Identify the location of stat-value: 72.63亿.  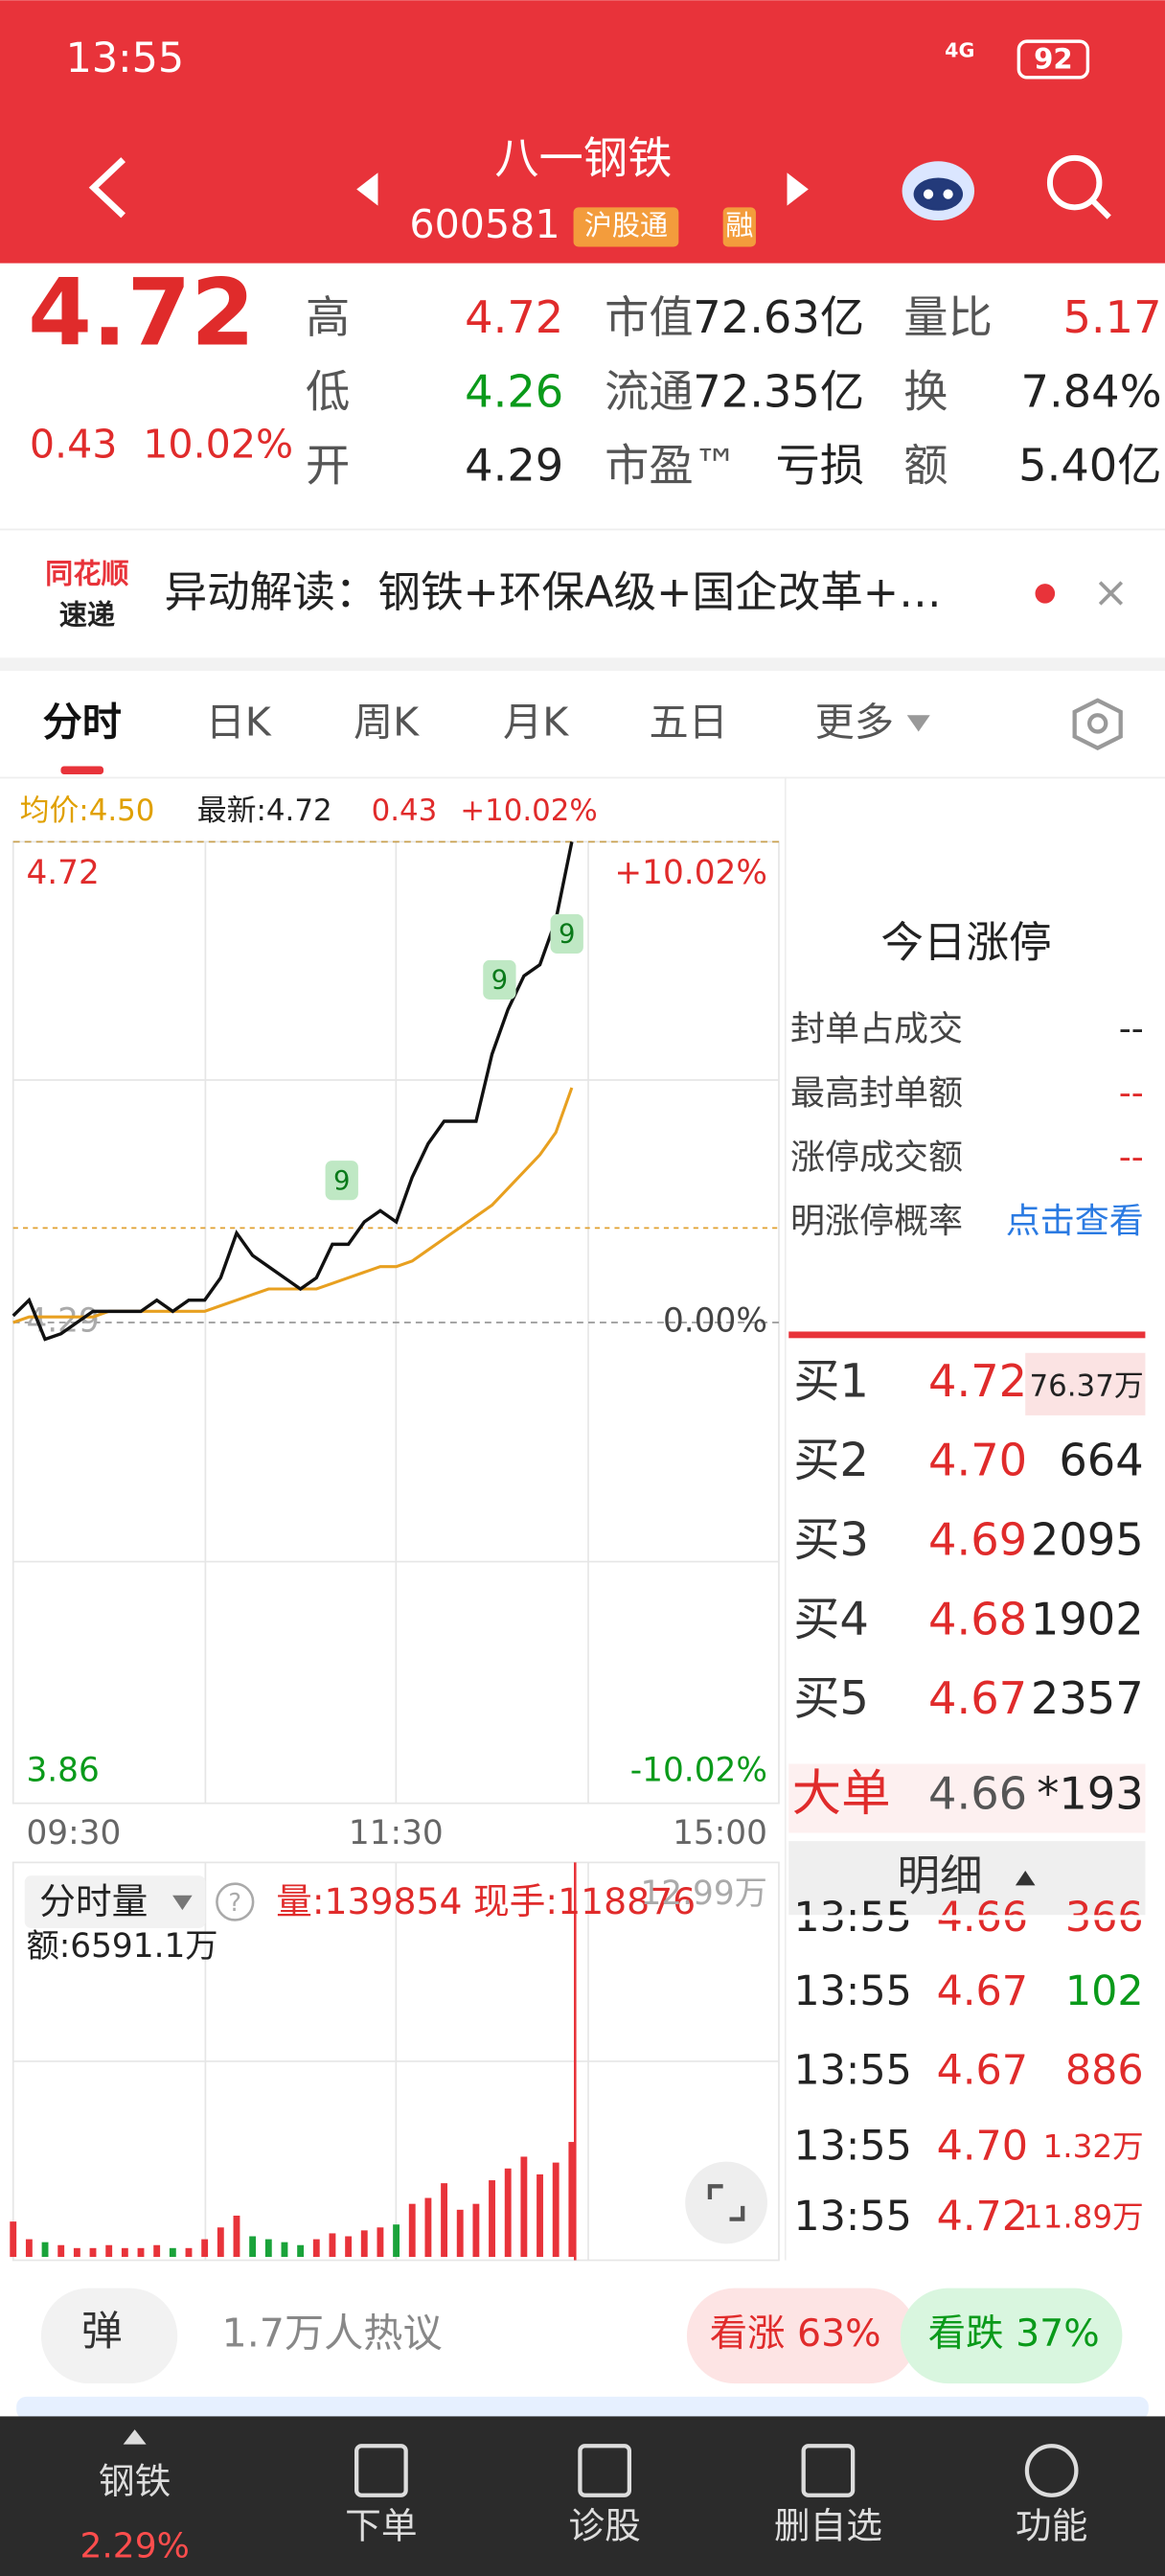
(779, 317).